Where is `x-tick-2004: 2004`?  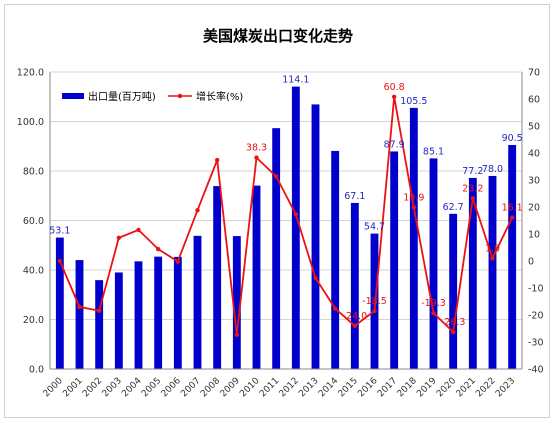
x-tick-2004: 2004 is located at coordinates (131, 387).